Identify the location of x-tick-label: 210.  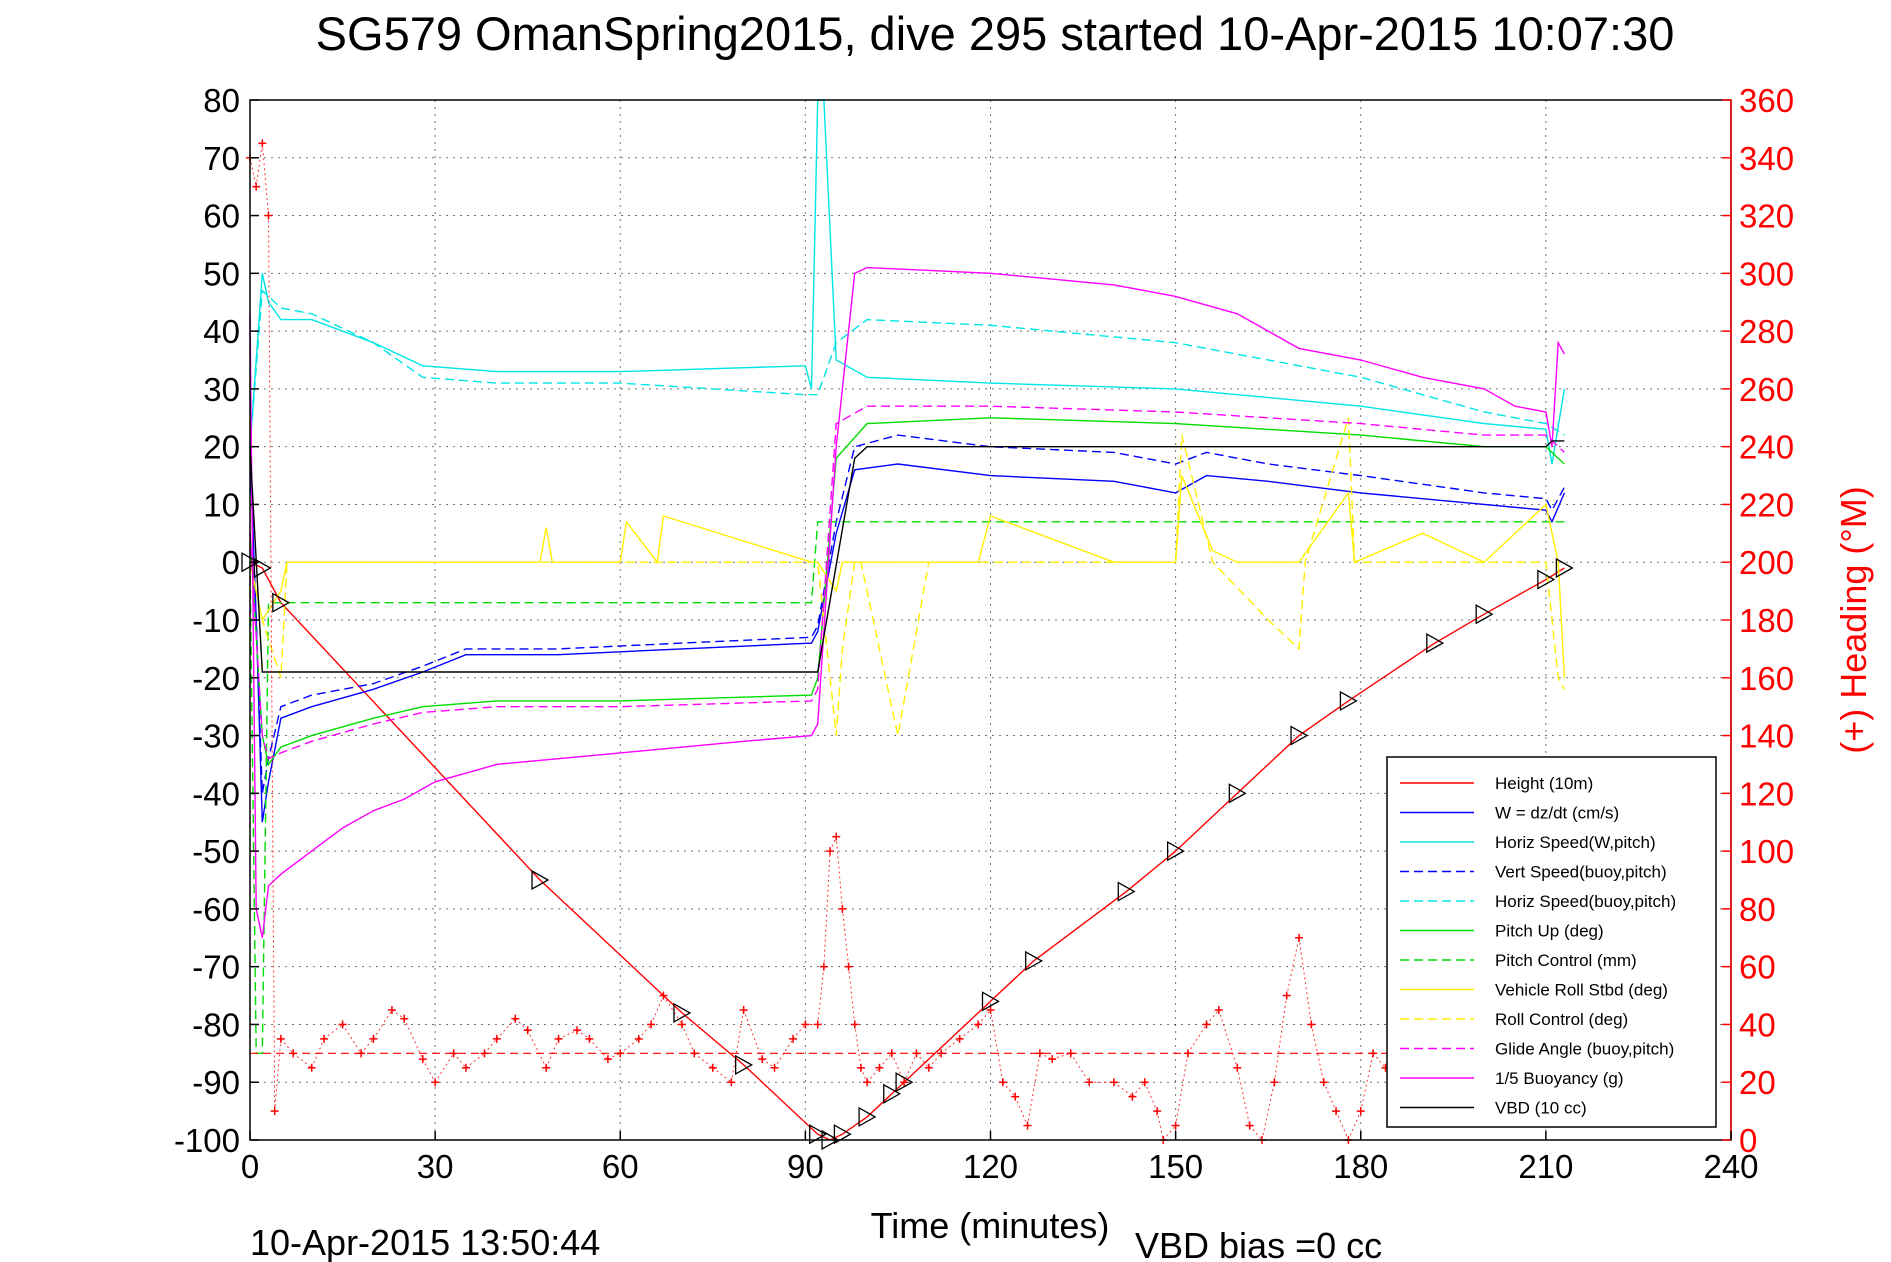
(1545, 1166).